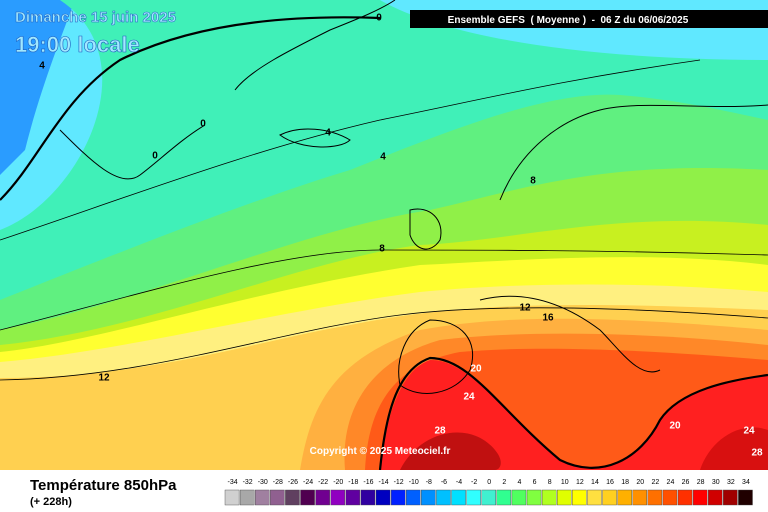 Image resolution: width=768 pixels, height=512 pixels. I want to click on footer-lead: (+ 228h), so click(51, 502).